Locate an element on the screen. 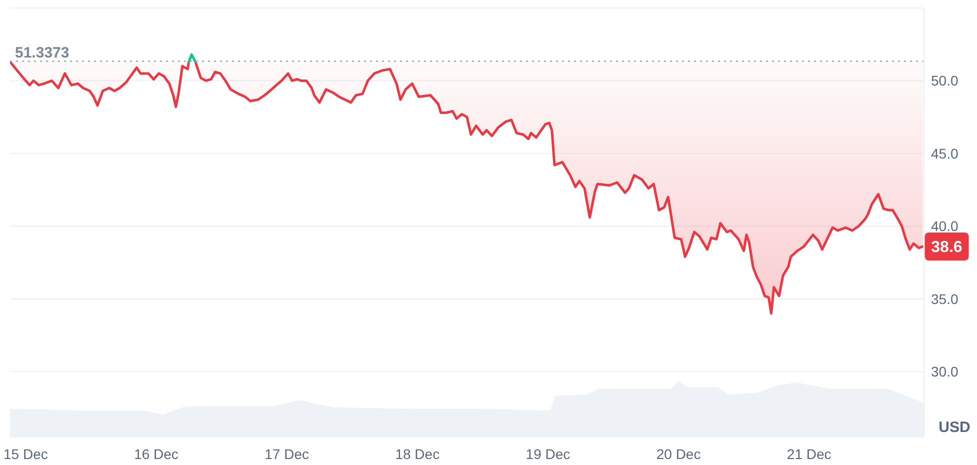 This screenshot has width=977, height=465. x-tick-label: 19 Dec is located at coordinates (548, 454).